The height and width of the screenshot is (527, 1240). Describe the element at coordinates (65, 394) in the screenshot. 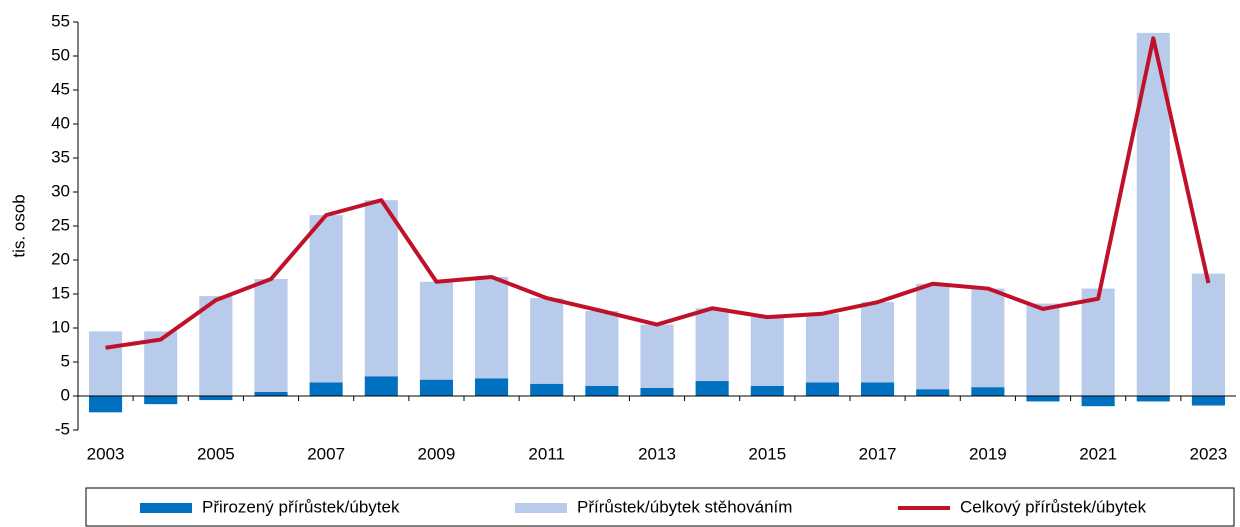

I see `y-tick-label: 0` at that location.